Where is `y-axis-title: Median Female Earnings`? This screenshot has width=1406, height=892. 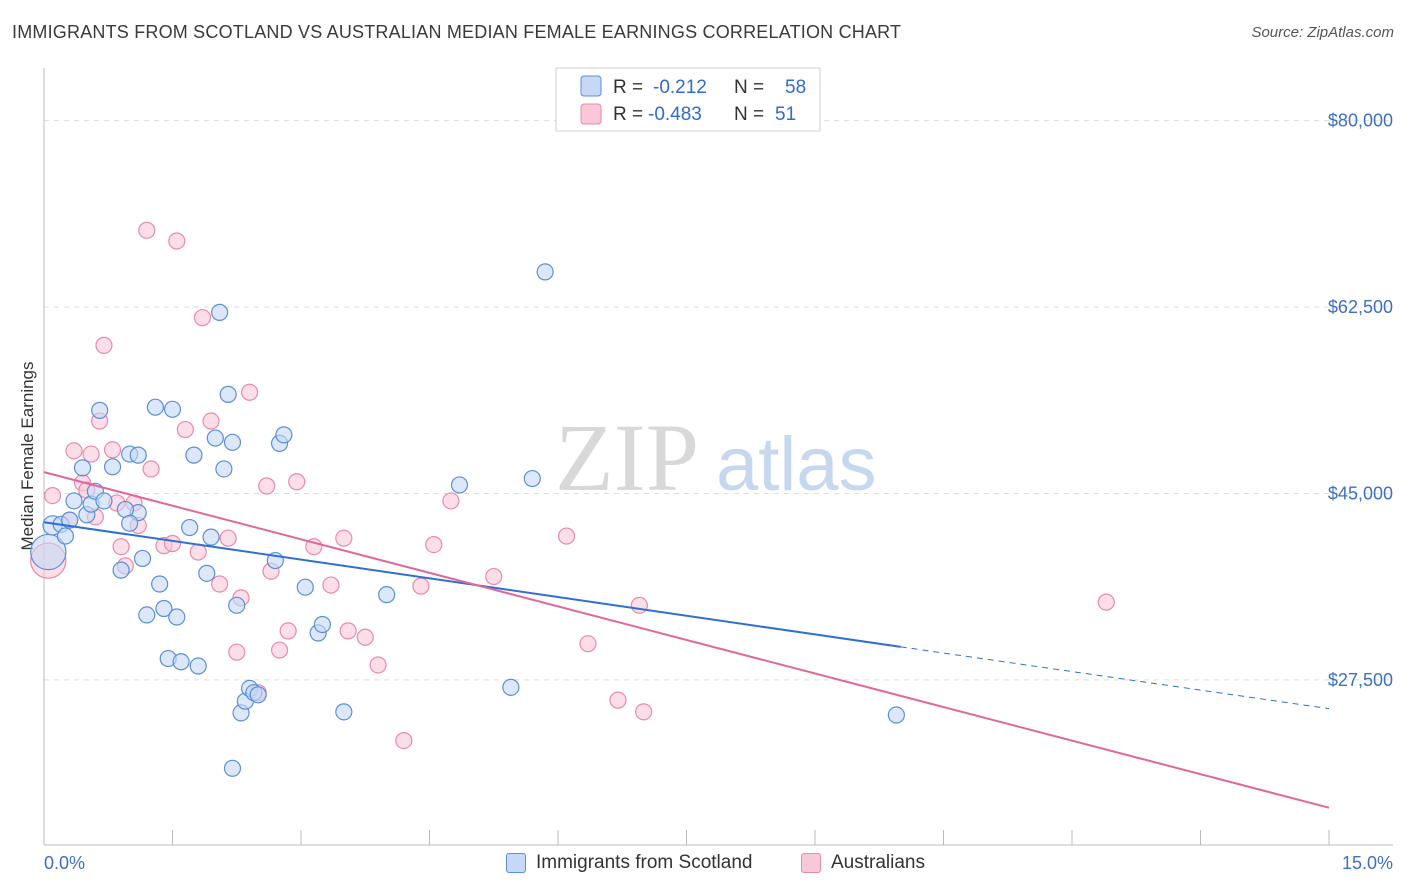
y-axis-title: Median Female Earnings is located at coordinates (27, 456).